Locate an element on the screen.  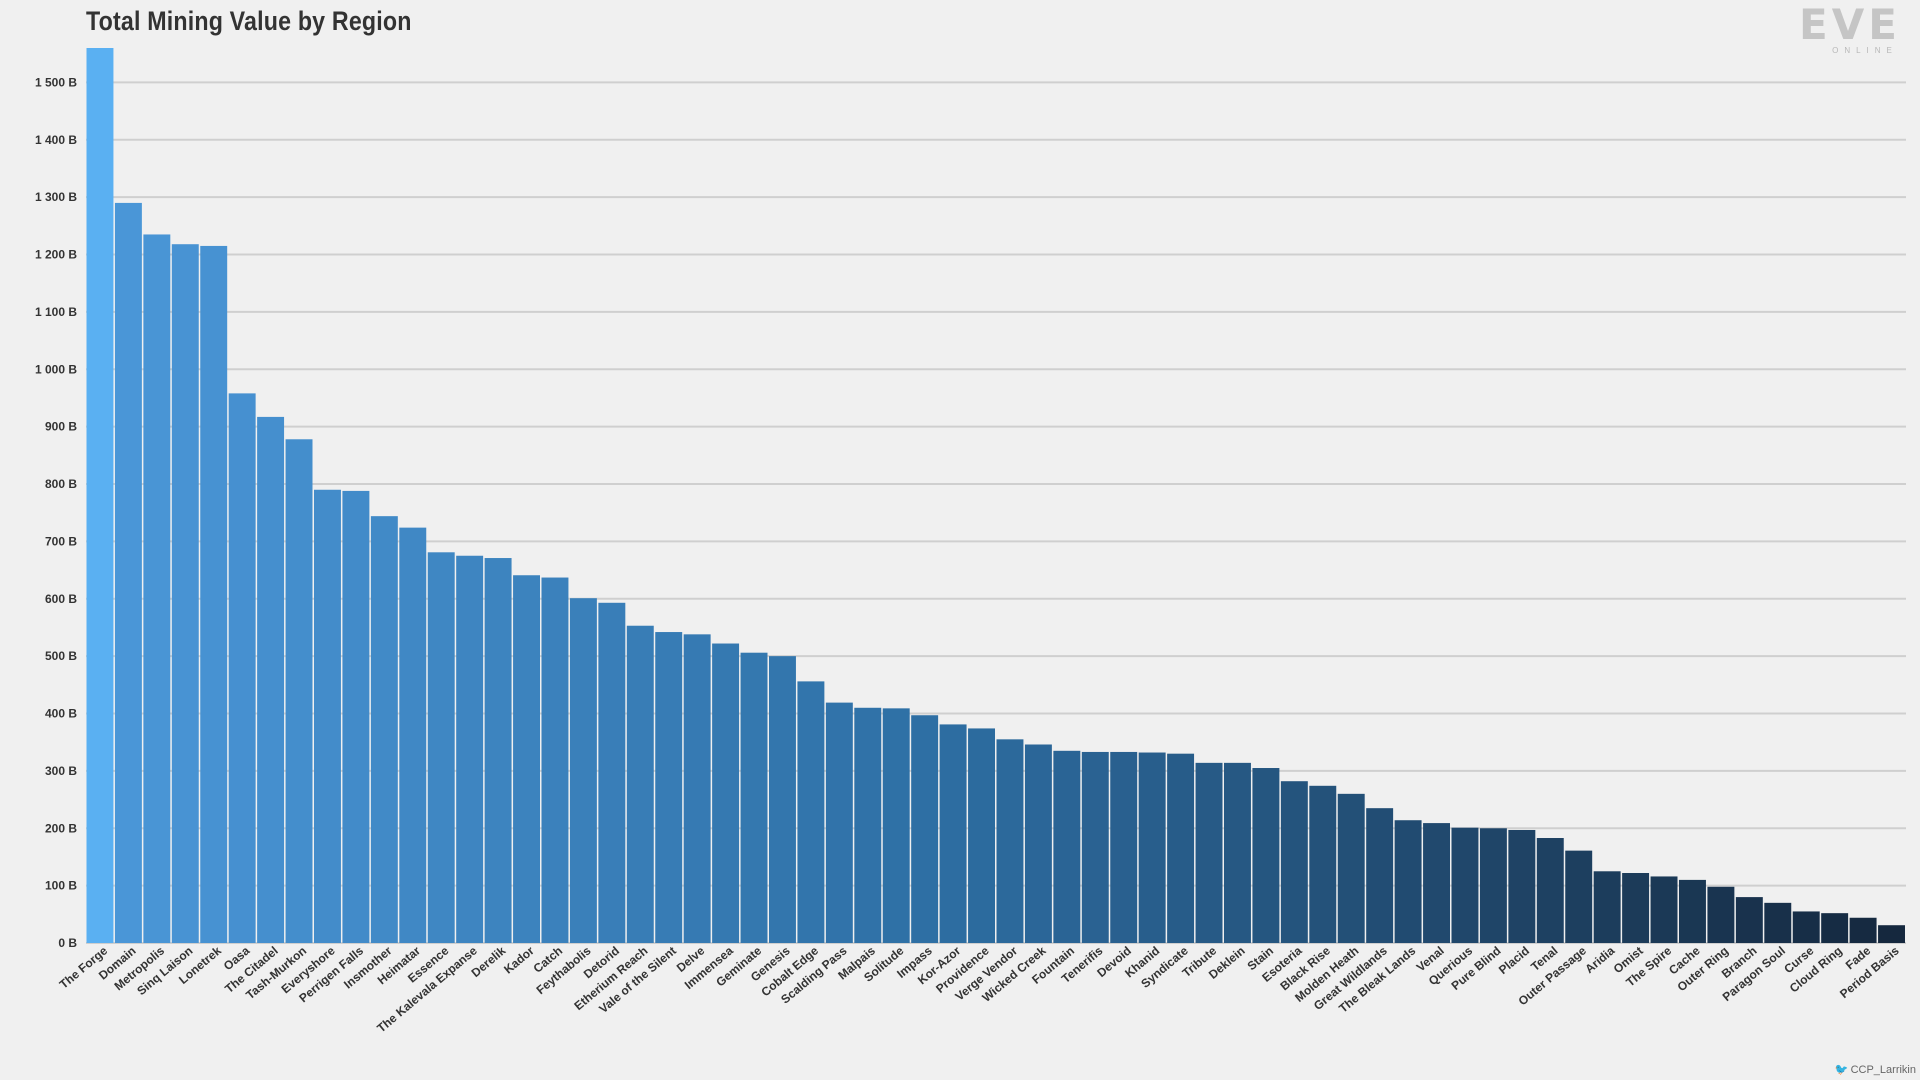
x-tick-label: Aridia is located at coordinates (1599, 959).